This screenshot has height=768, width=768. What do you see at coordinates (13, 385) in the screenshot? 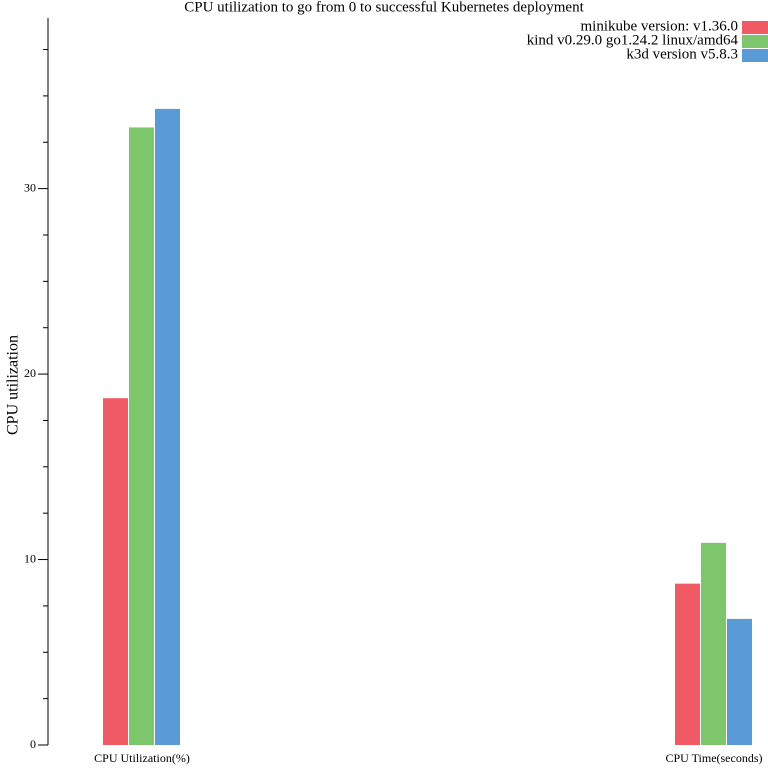
I see `y-axis-label: CPU utilization` at bounding box center [13, 385].